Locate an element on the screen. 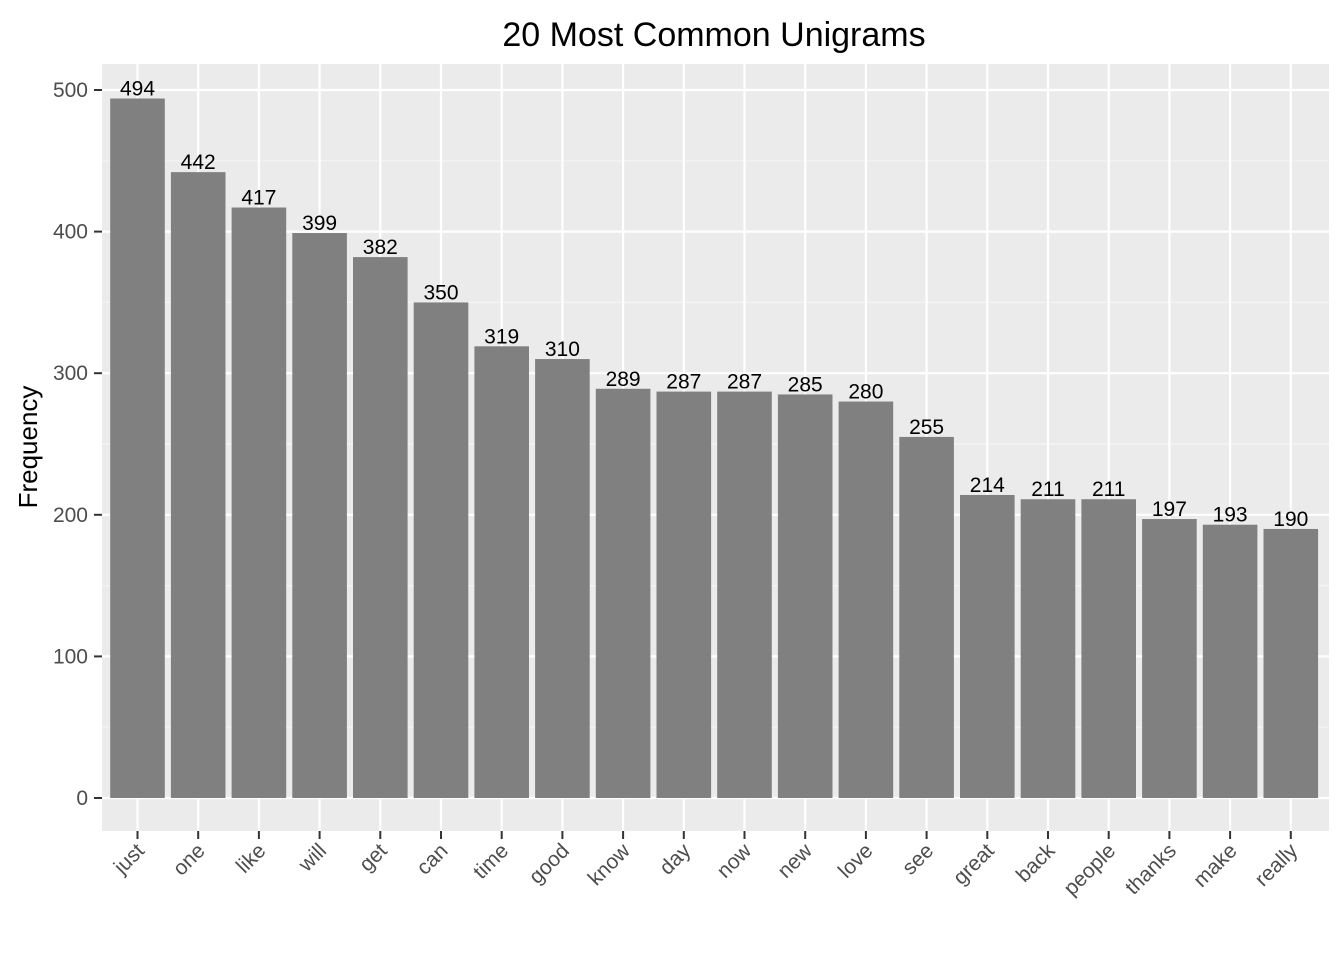 The height and width of the screenshot is (960, 1344). data-label: 417 is located at coordinates (258, 198).